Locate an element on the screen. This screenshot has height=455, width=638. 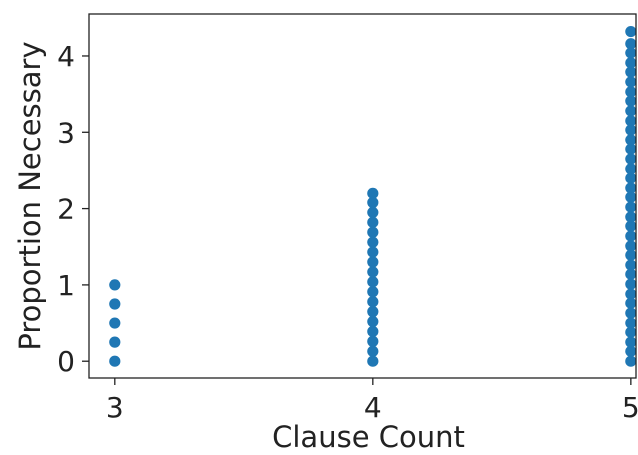
x-tick-label: 3 is located at coordinates (115, 407).